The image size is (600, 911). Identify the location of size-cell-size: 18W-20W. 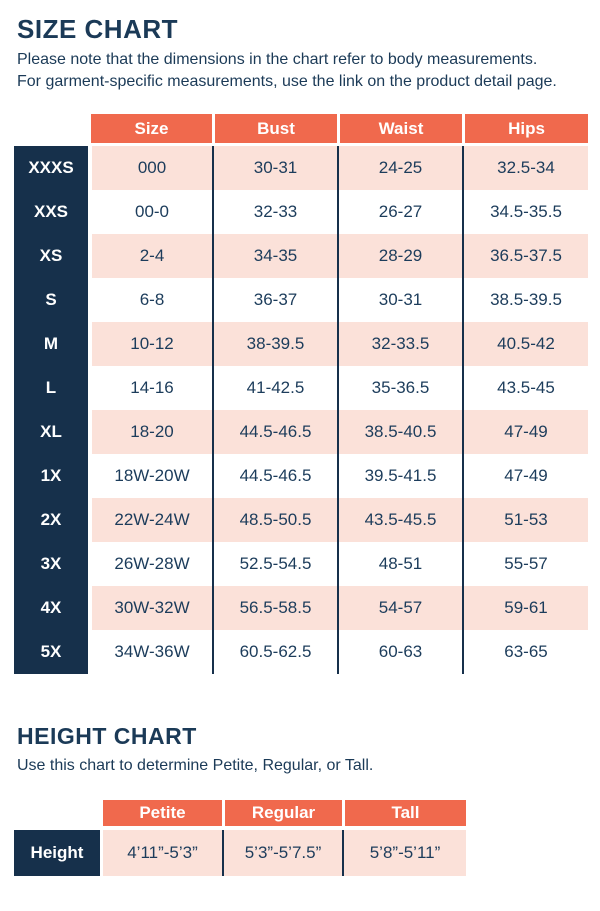
(150, 476).